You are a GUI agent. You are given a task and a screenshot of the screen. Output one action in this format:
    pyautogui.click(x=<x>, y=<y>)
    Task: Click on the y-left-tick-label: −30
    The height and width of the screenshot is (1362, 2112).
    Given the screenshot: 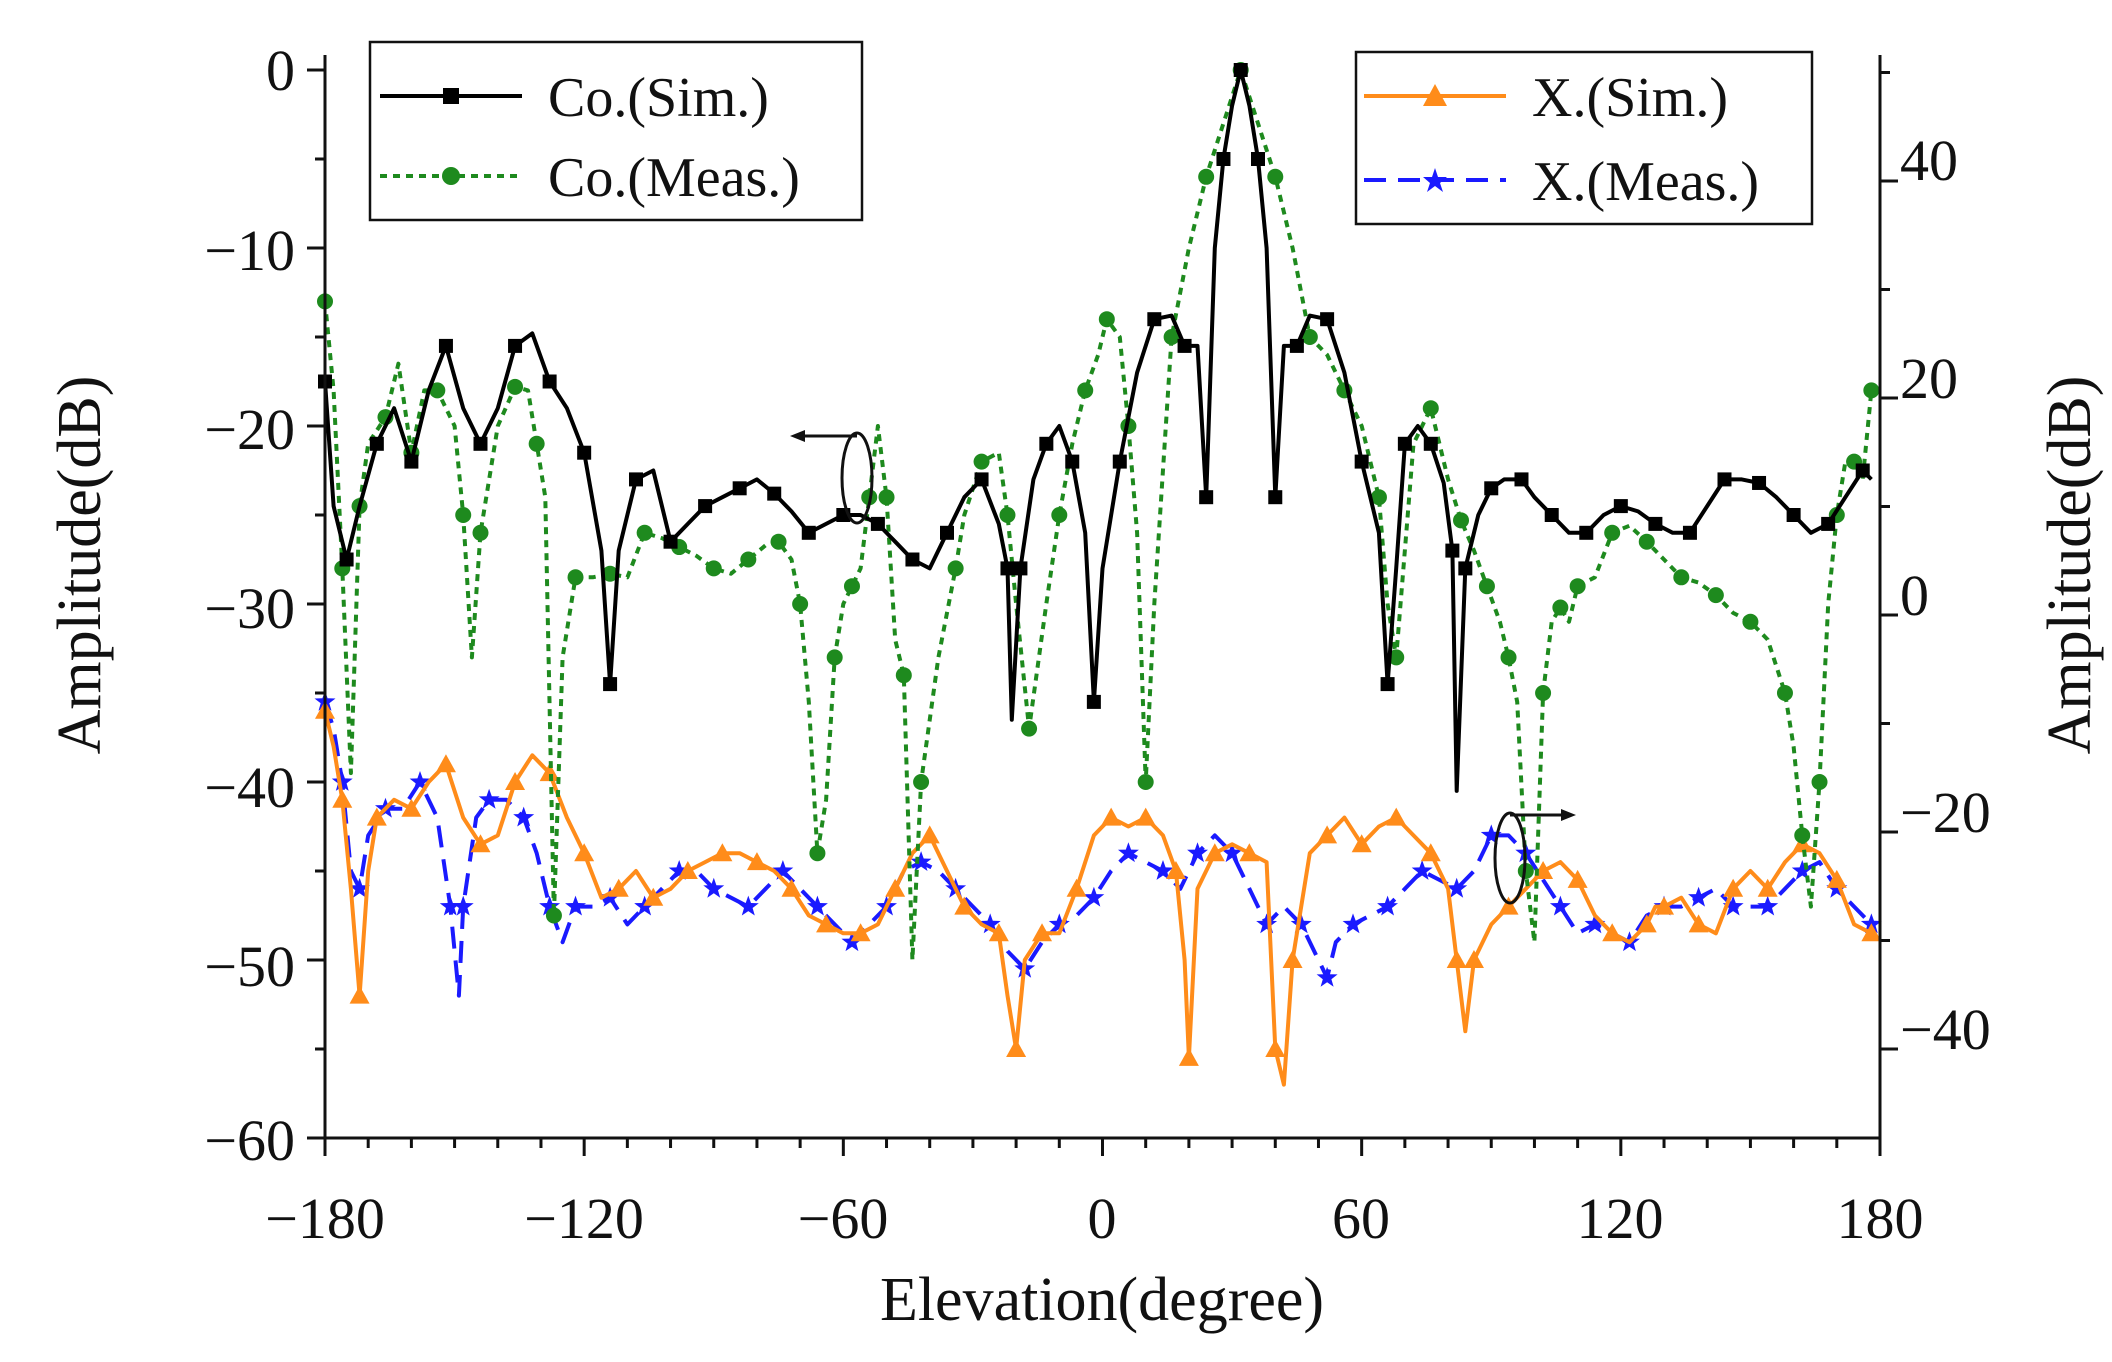 What is the action you would take?
    pyautogui.click(x=249, y=608)
    